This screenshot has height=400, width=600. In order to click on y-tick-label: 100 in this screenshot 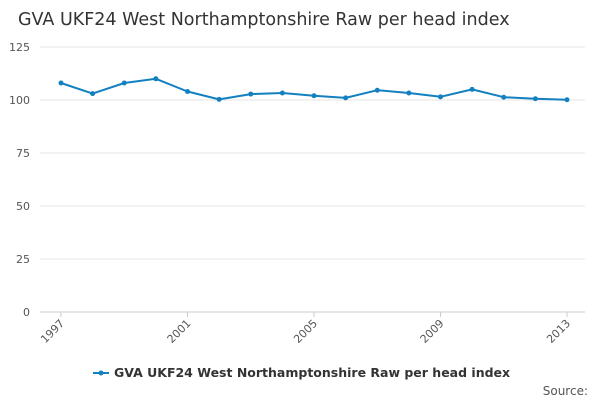, I will do `click(19, 100)`.